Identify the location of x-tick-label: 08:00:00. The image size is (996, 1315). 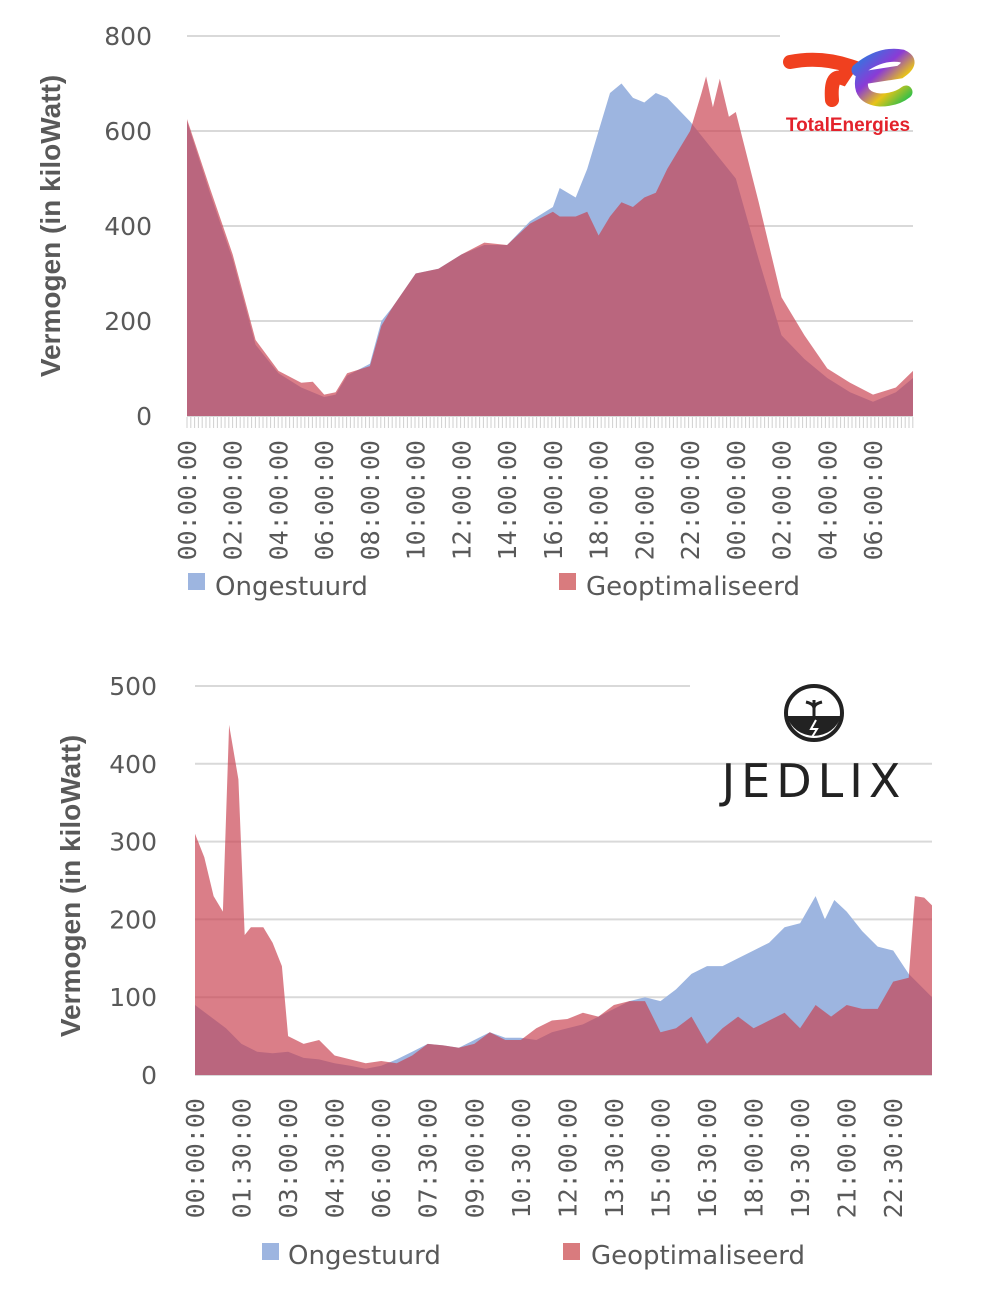
(370, 500).